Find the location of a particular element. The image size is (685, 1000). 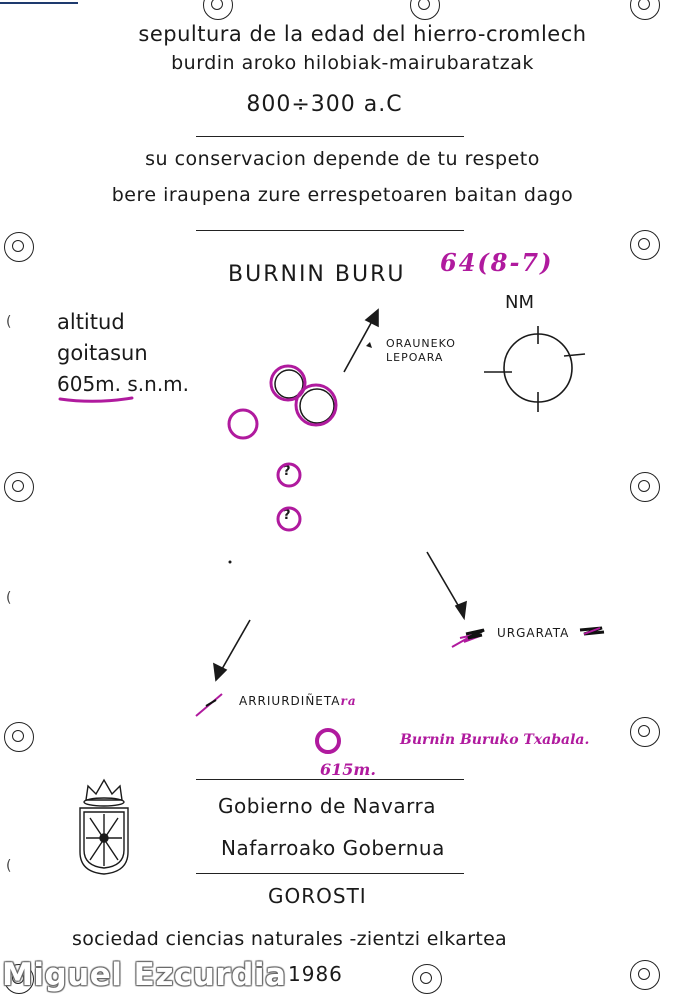

arriurdineta-text: ARRIURDIÑETA is located at coordinates (290, 701).